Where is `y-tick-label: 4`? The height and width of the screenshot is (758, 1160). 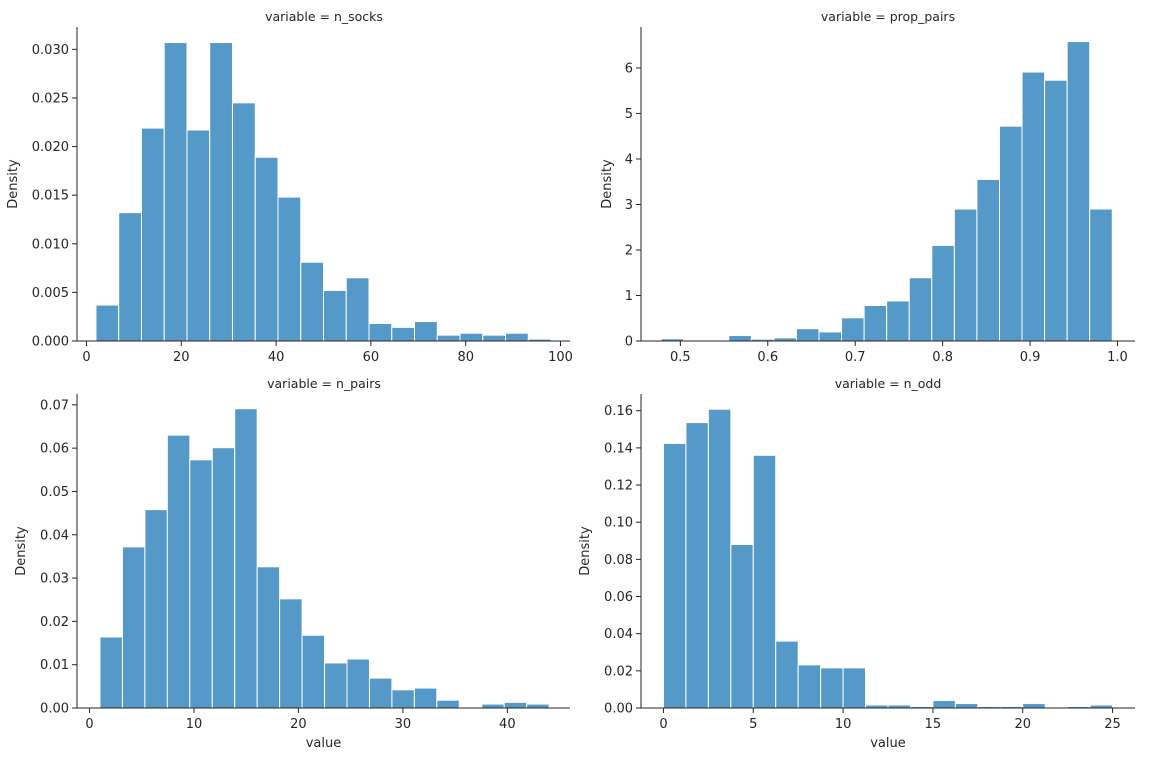 y-tick-label: 4 is located at coordinates (629, 159).